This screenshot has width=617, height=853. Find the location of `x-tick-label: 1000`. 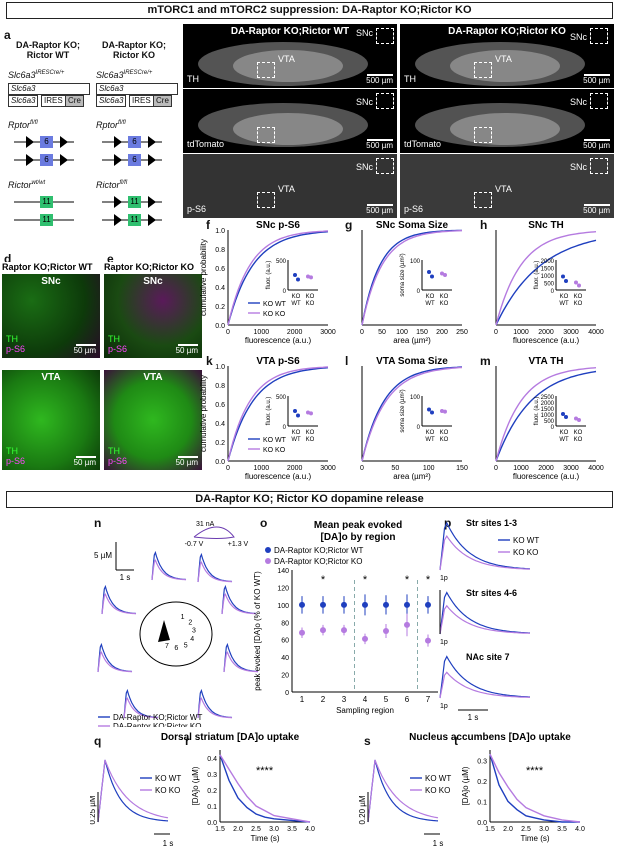

x-tick-label: 1000 is located at coordinates (521, 332).